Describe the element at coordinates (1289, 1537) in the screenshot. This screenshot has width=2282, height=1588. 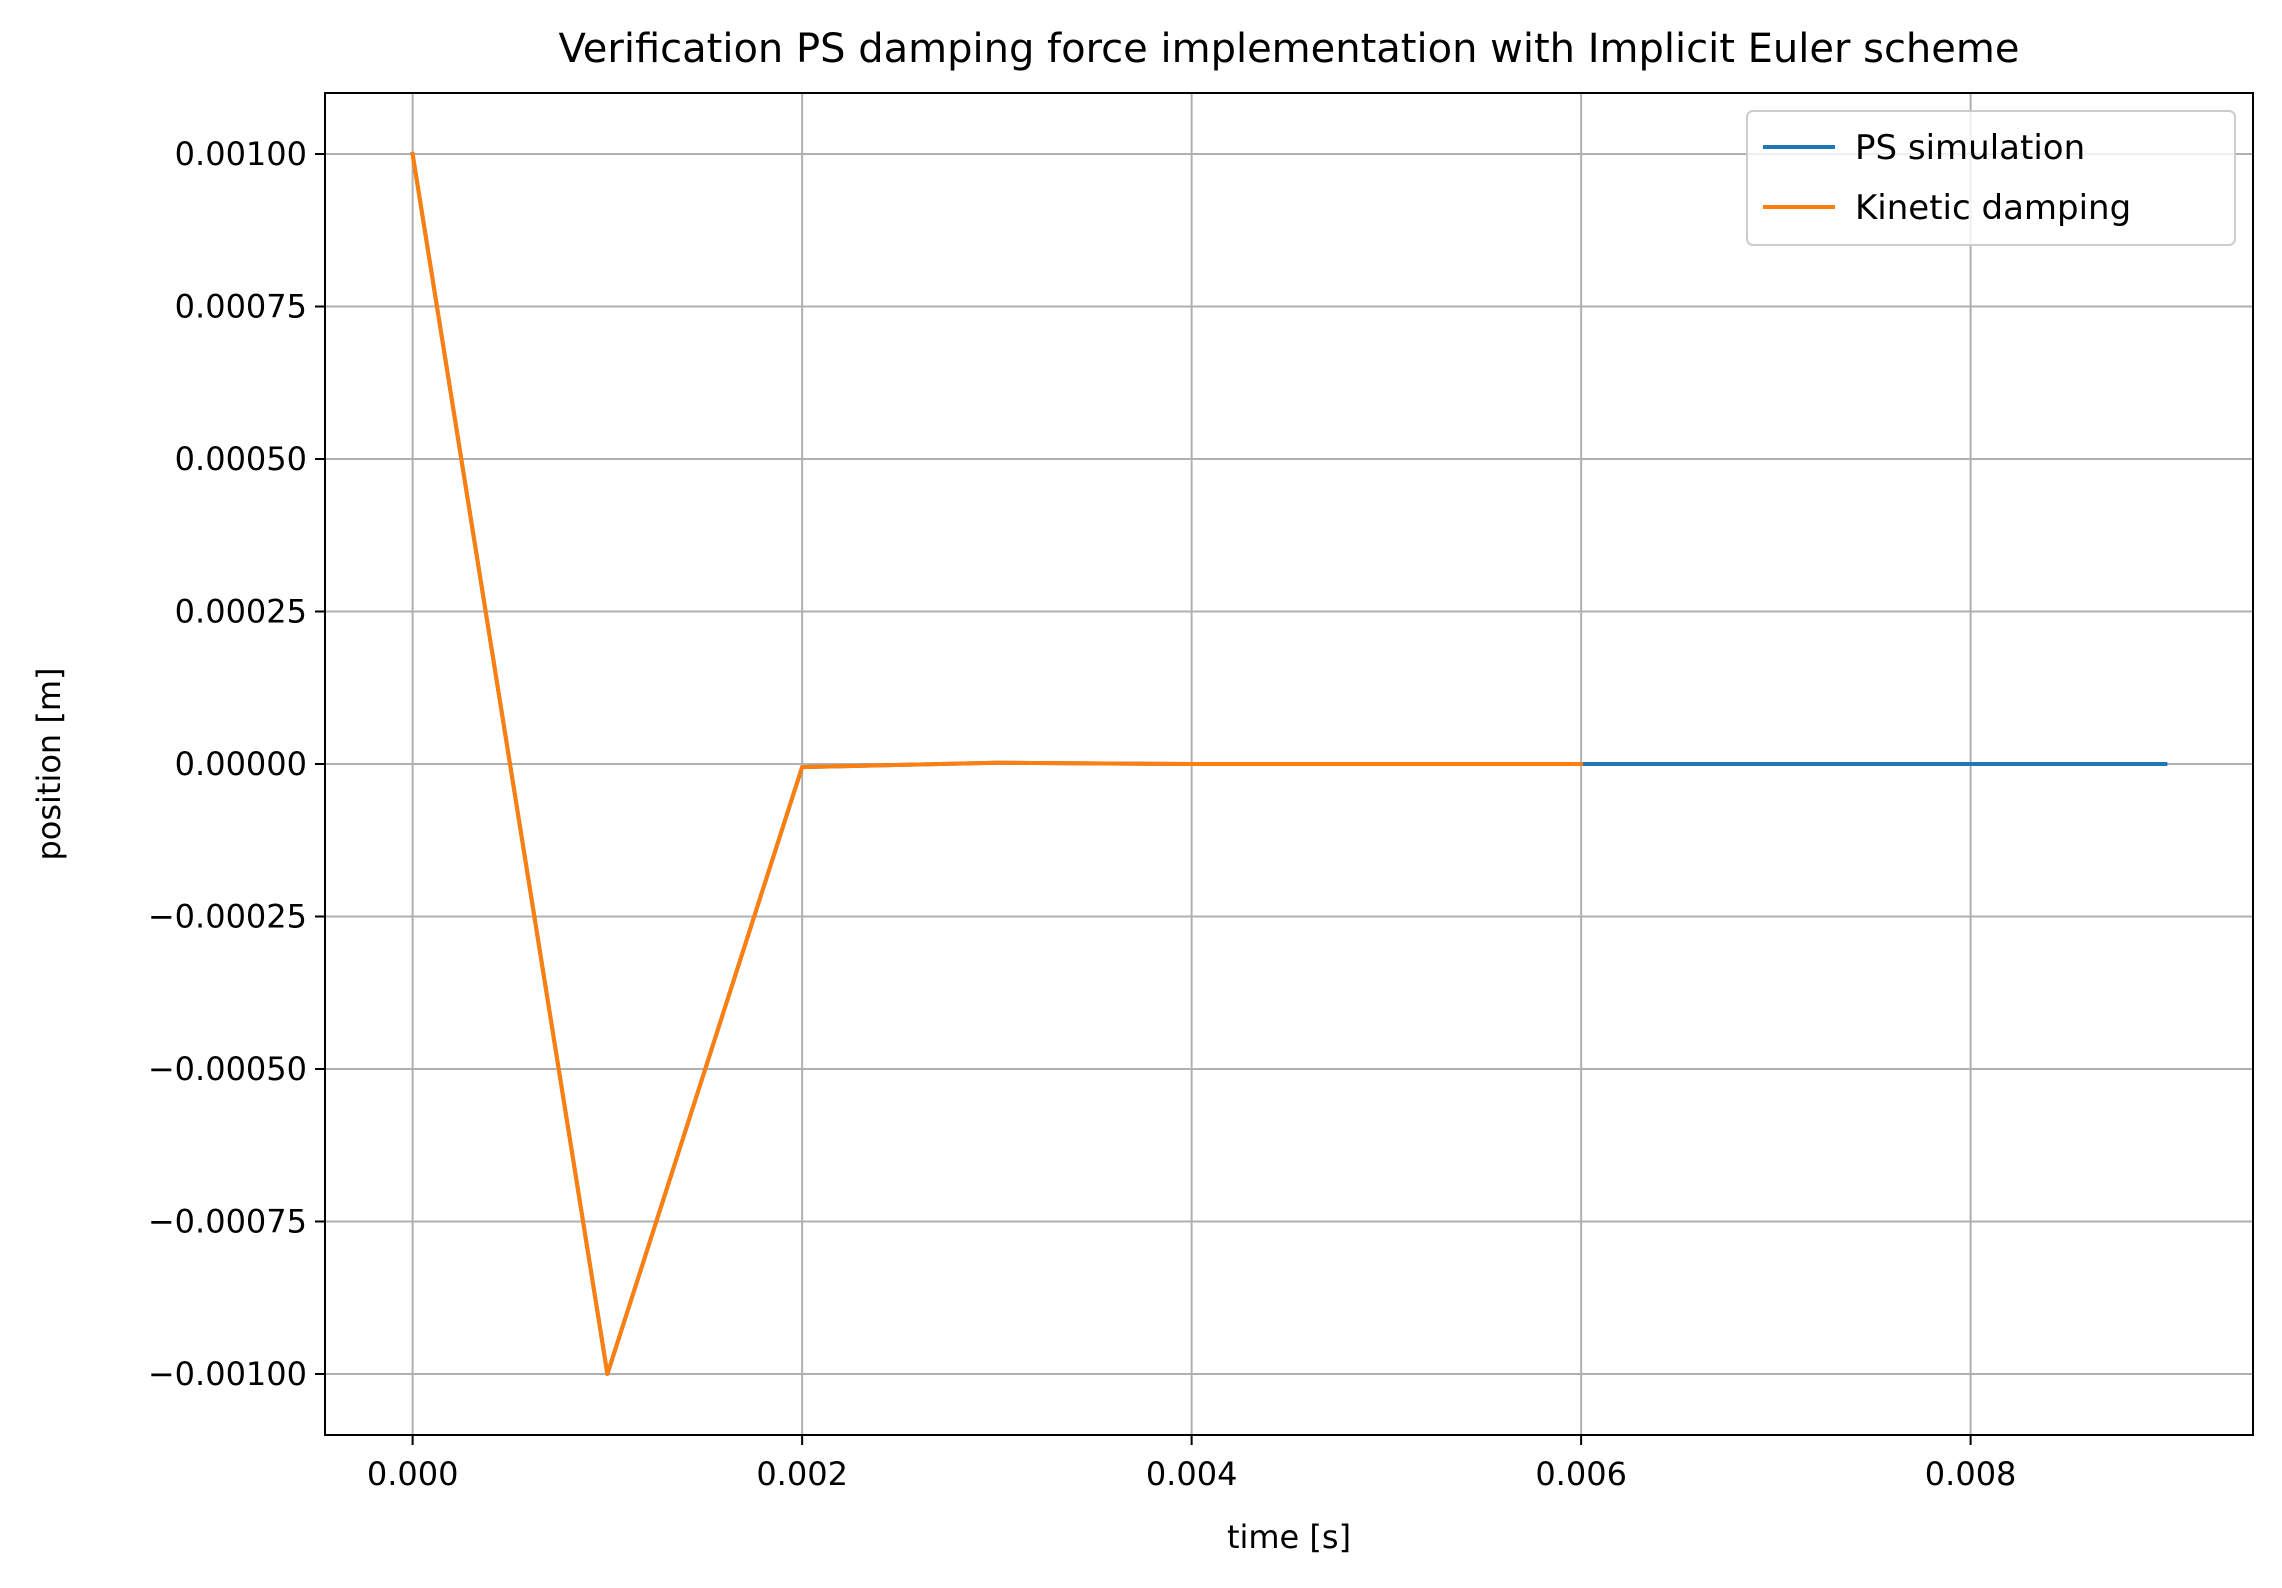
I see `x-axis-label: time [s]` at that location.